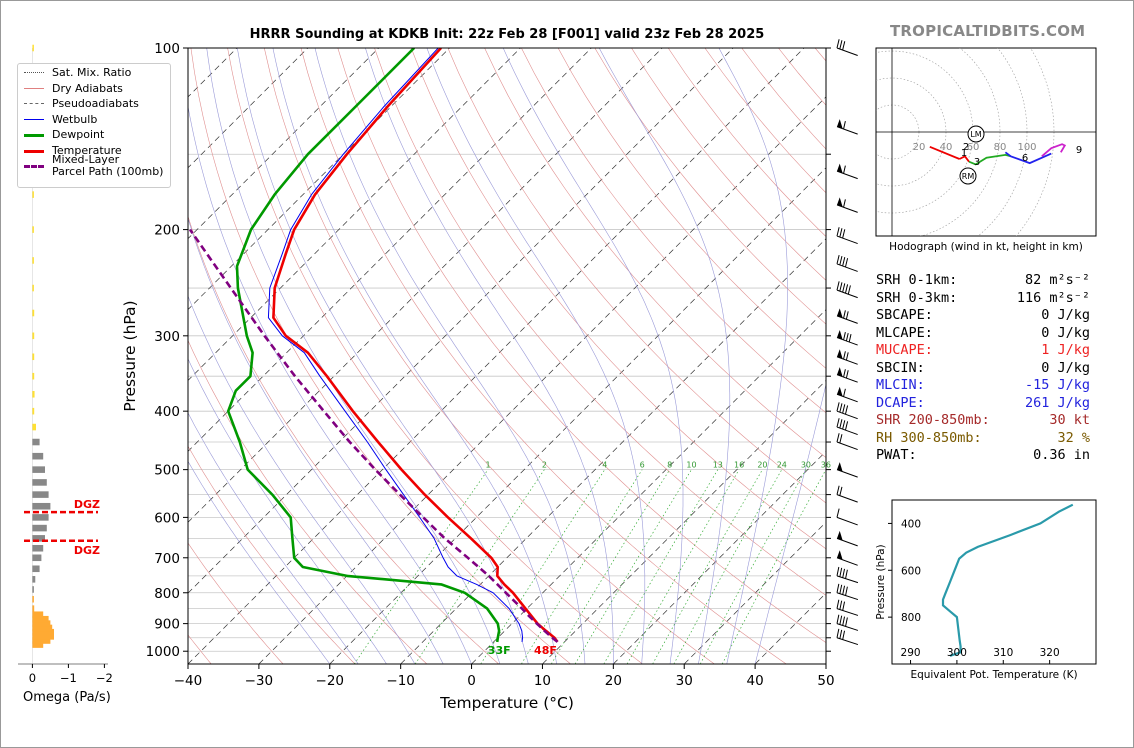 The height and width of the screenshot is (748, 1134). I want to click on legend-item: Mixed-Layer Parcel Path (100mb), so click(92, 166).